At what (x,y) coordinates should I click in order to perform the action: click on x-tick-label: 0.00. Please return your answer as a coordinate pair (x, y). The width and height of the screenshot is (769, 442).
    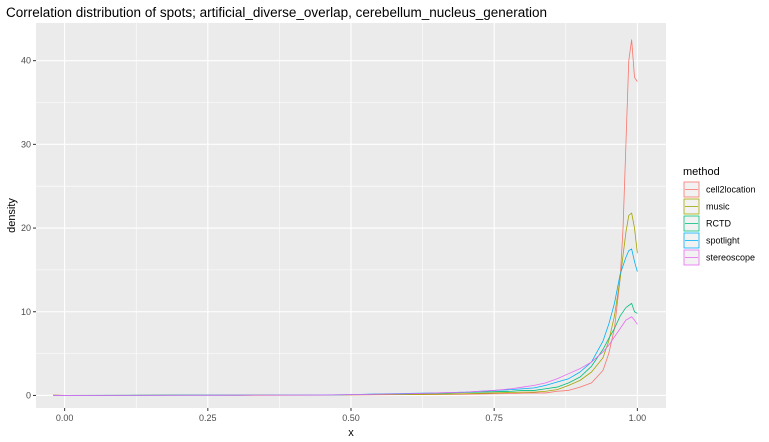
    Looking at the image, I should click on (65, 418).